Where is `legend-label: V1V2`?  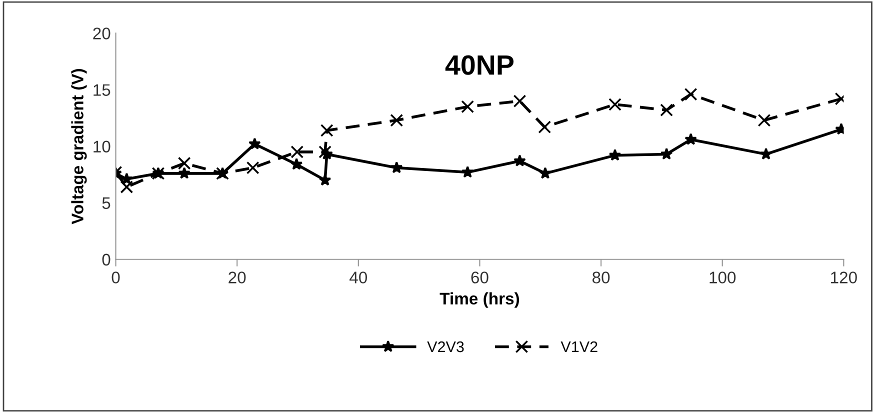
legend-label: V1V2 is located at coordinates (579, 346).